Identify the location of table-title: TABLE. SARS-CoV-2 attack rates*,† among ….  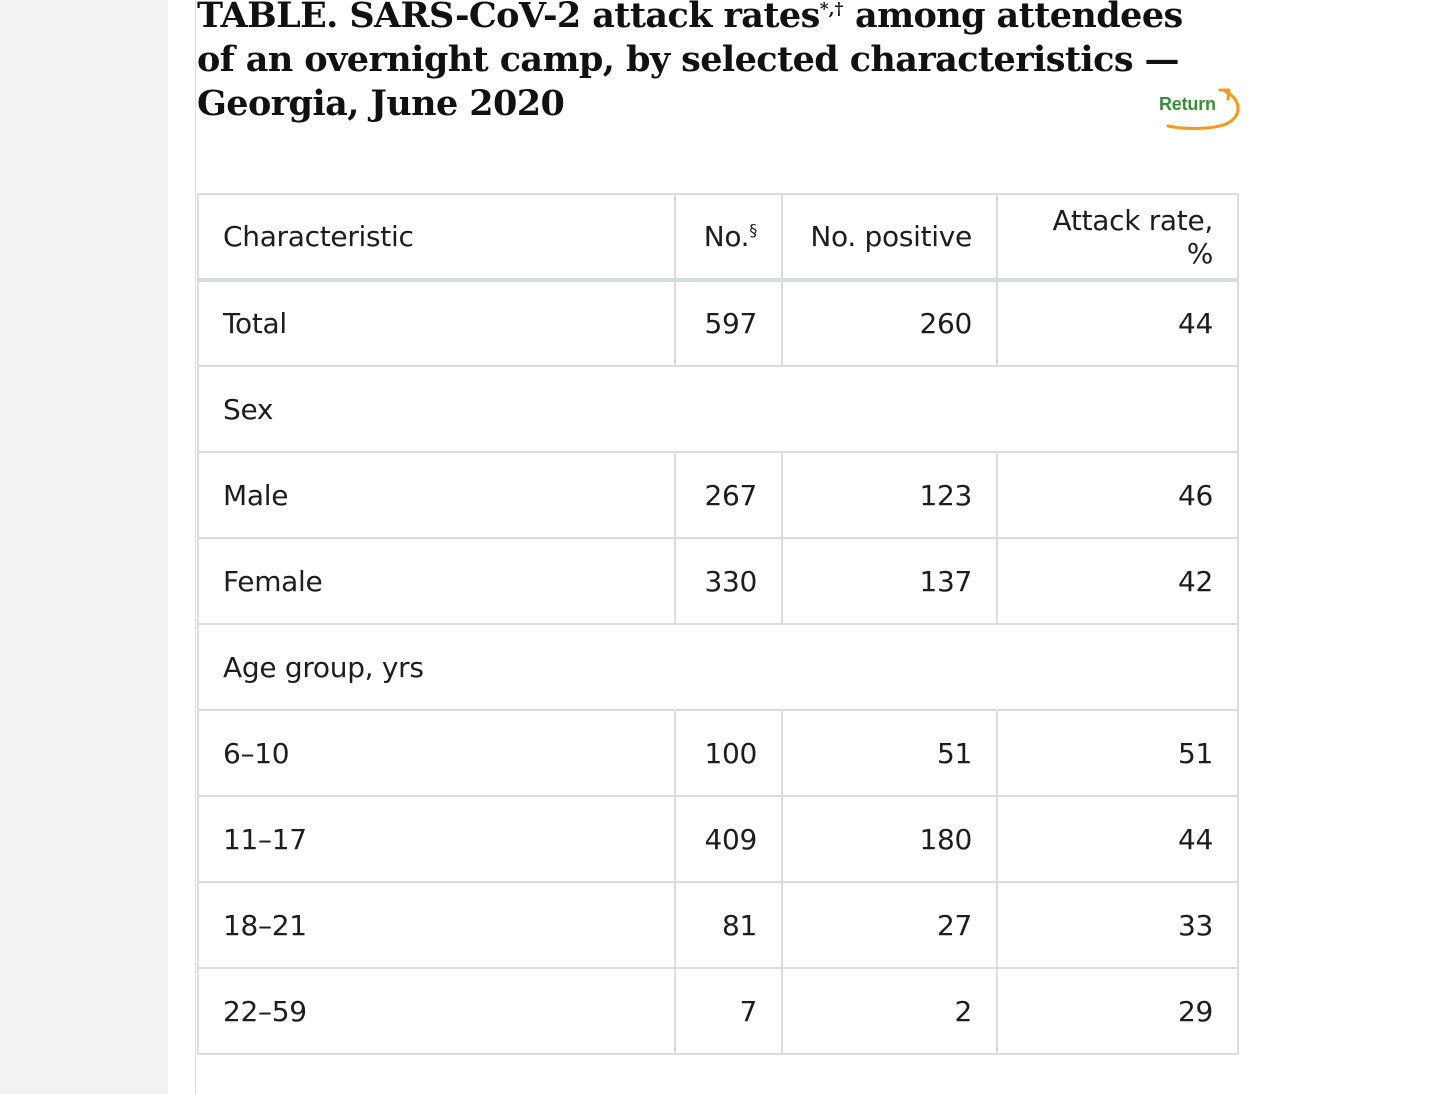
(712, 63).